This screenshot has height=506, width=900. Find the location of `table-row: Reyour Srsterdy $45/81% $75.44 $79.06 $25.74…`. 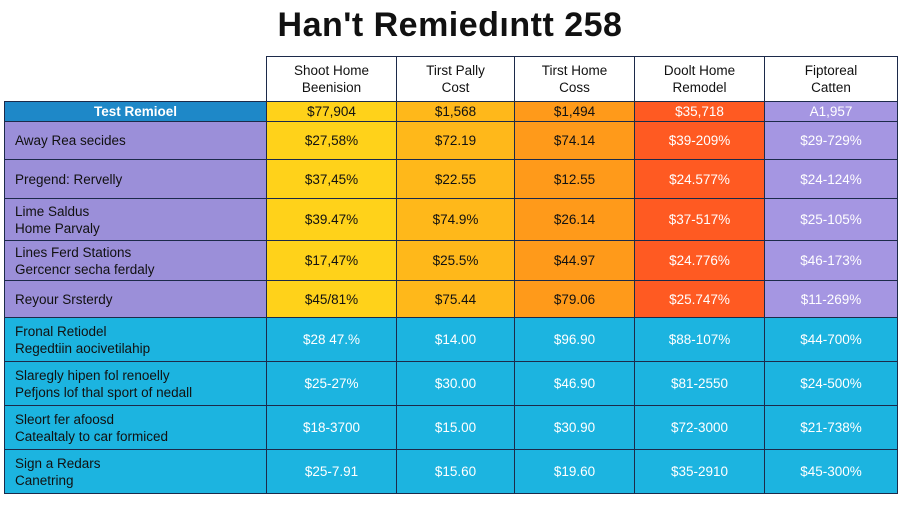

table-row: Reyour Srsterdy $45/81% $75.44 $79.06 $25.74… is located at coordinates (451, 299).